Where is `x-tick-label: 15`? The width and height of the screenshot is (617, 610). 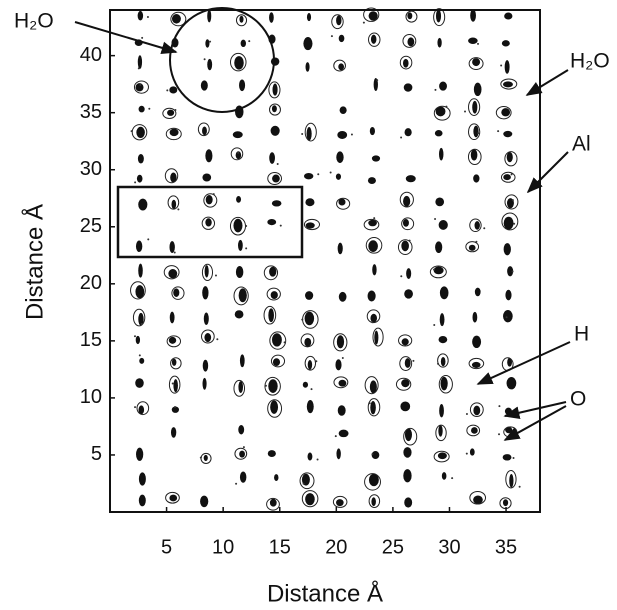 x-tick-label: 15 is located at coordinates (280, 547).